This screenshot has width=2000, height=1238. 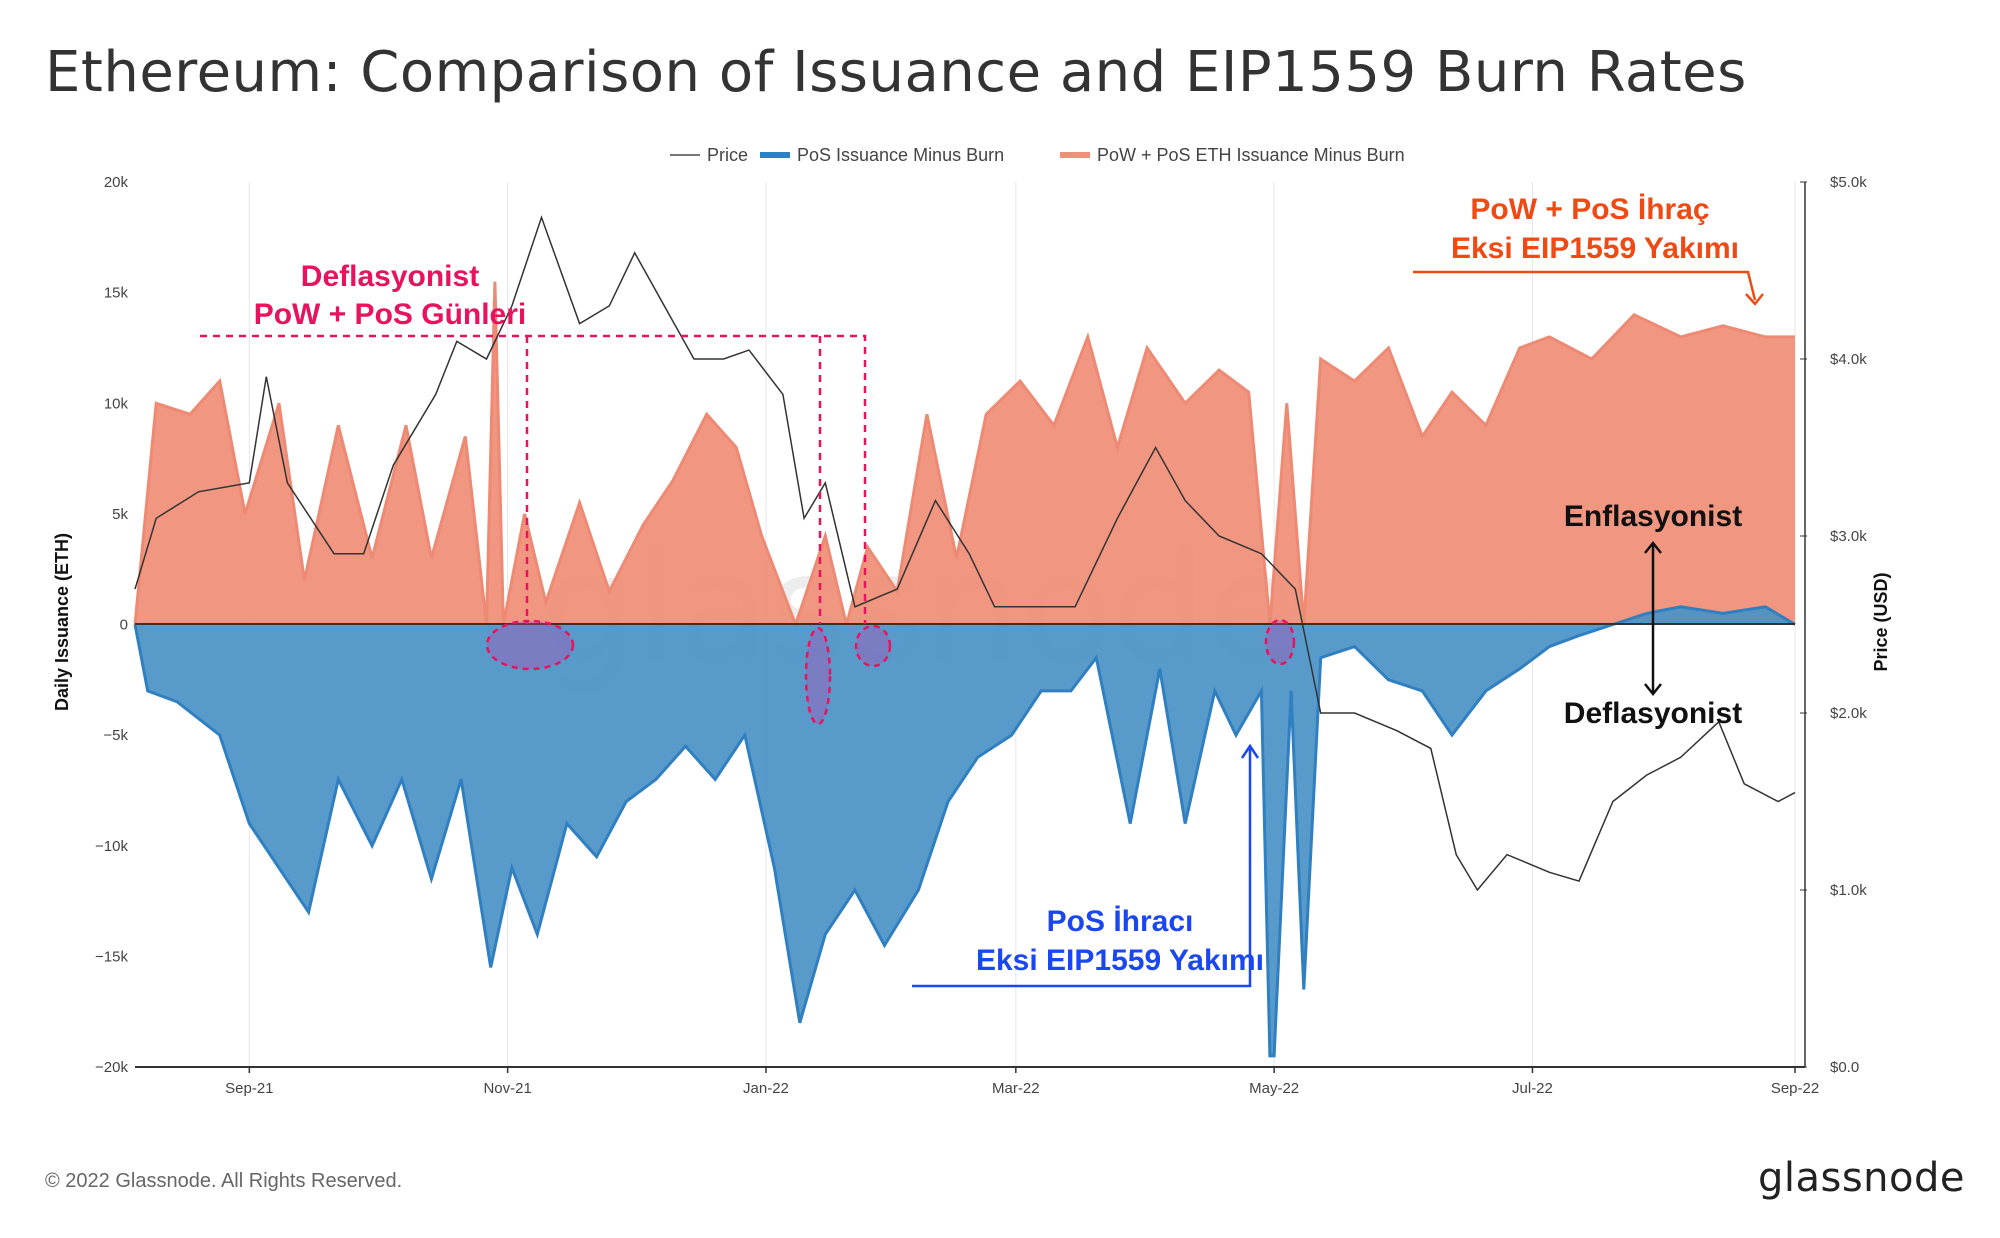 What do you see at coordinates (115, 735) in the screenshot?
I see `y-tick-label: −5k` at bounding box center [115, 735].